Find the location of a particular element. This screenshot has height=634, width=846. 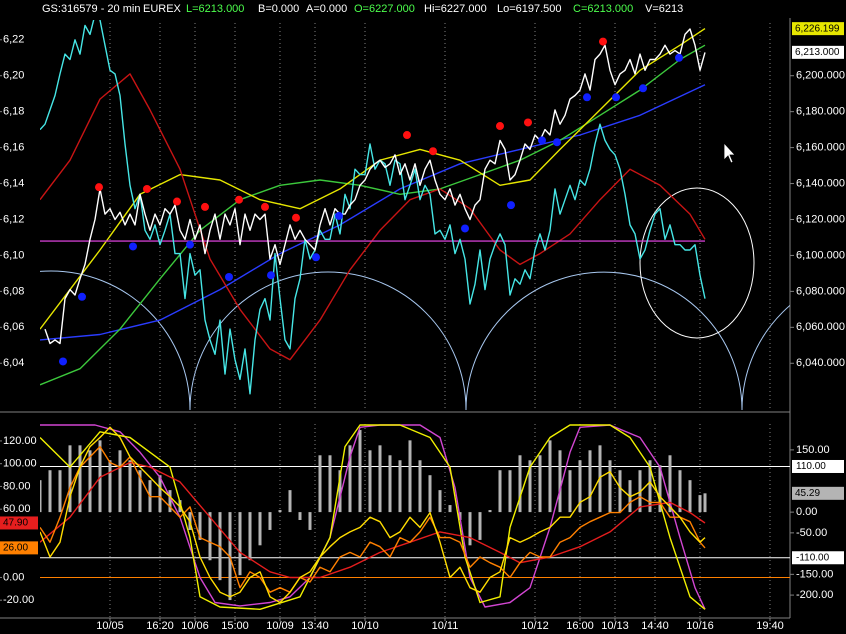

y2-tick-label: 6,160.000 is located at coordinates (820, 148).